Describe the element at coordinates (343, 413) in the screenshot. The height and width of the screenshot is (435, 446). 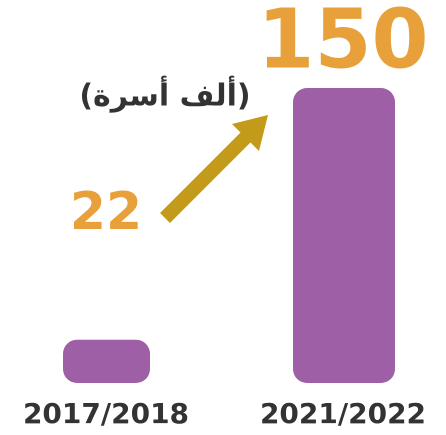
I see `category-label: 2021/2022` at that location.